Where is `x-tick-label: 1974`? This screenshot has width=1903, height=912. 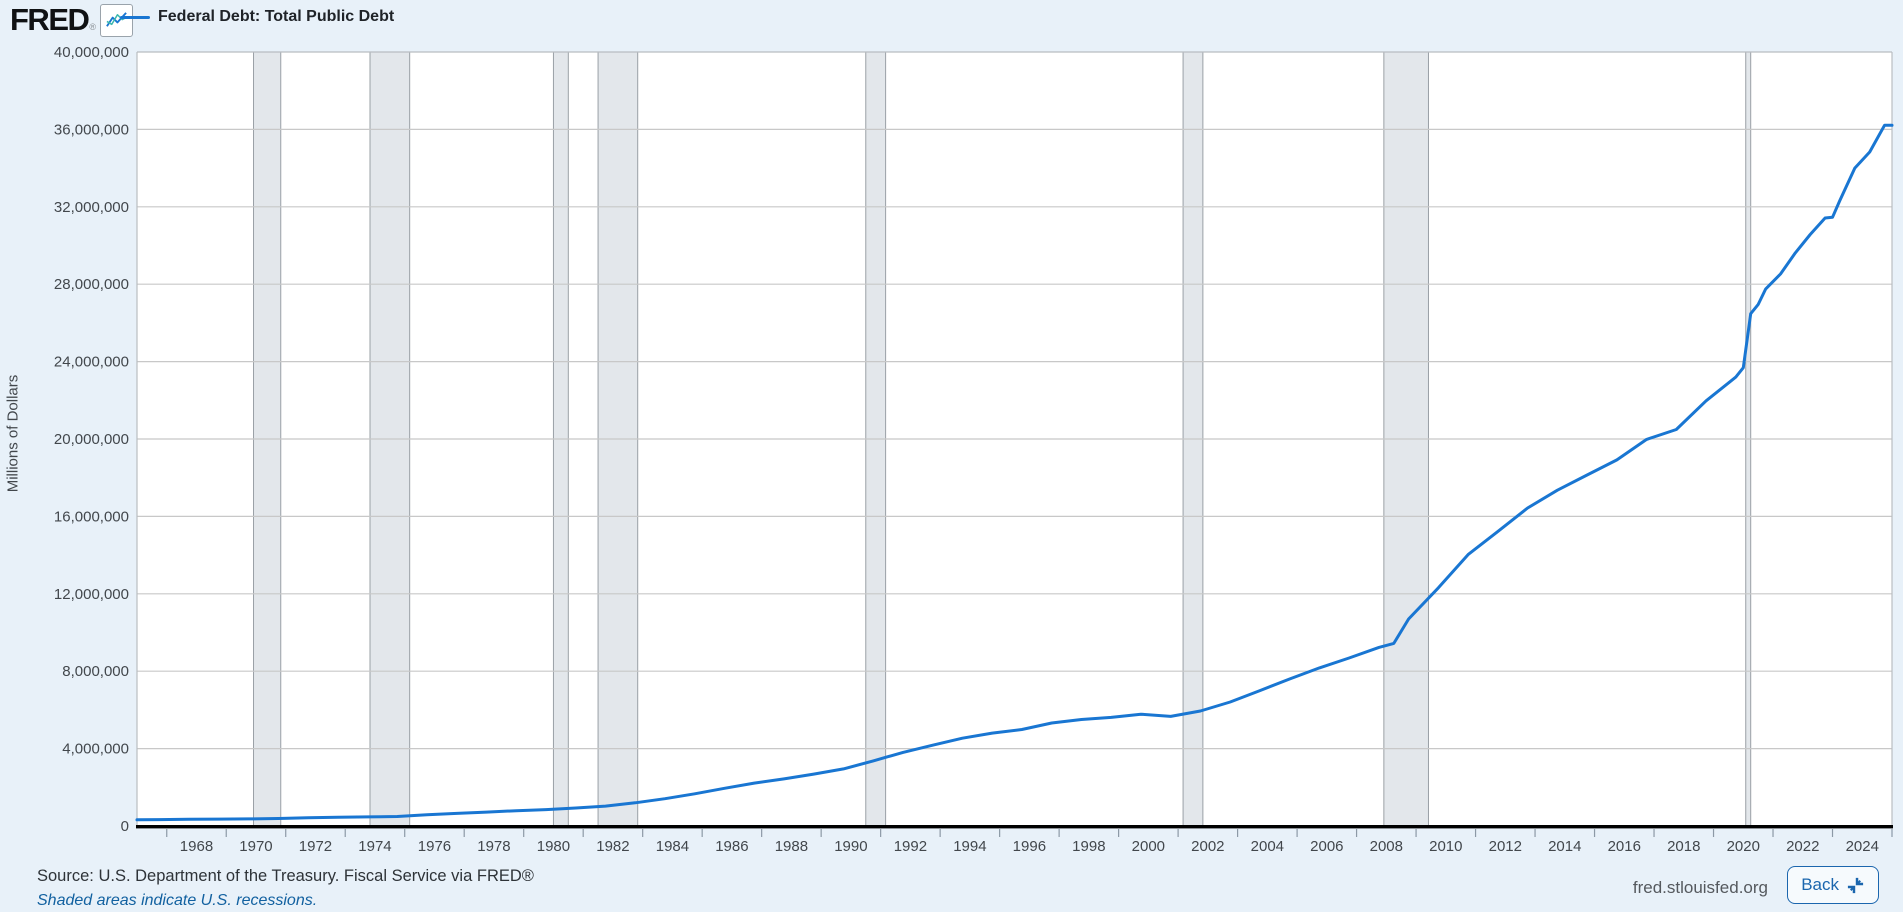 x-tick-label: 1974 is located at coordinates (374, 846).